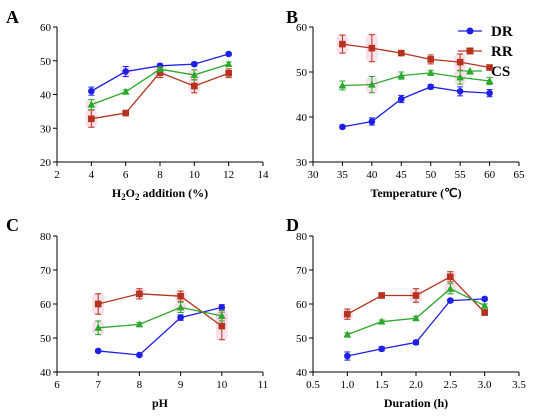 The height and width of the screenshot is (416, 550). Describe the element at coordinates (222, 385) in the screenshot. I see `x-tick-label: 10` at that location.